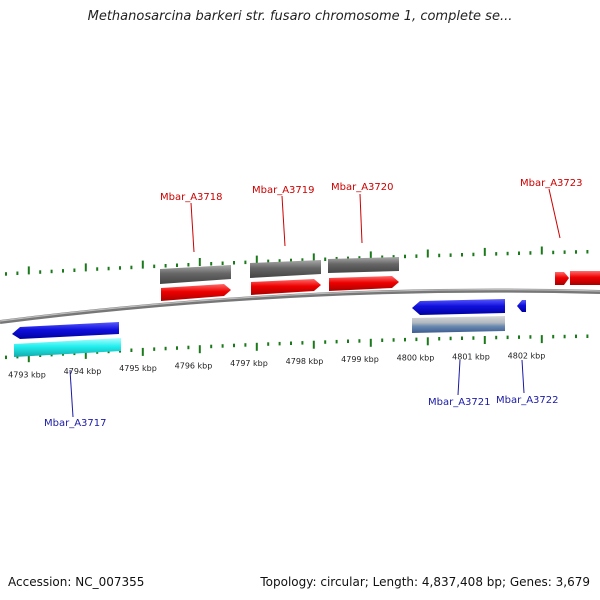  Describe the element at coordinates (194, 366) in the screenshot. I see `kbp-label: 4796 kbp` at that location.